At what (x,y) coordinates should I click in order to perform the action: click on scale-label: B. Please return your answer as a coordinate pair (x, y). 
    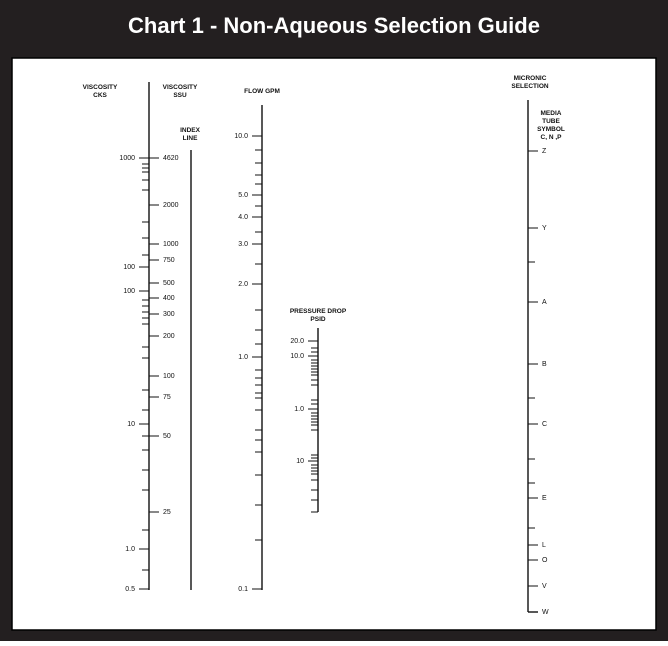
    Looking at the image, I should click on (544, 364).